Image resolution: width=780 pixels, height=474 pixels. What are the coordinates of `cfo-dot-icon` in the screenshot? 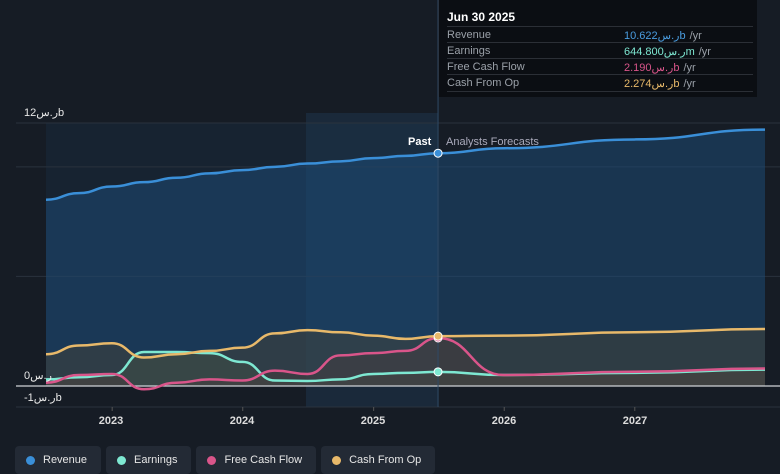 It's located at (337, 460).